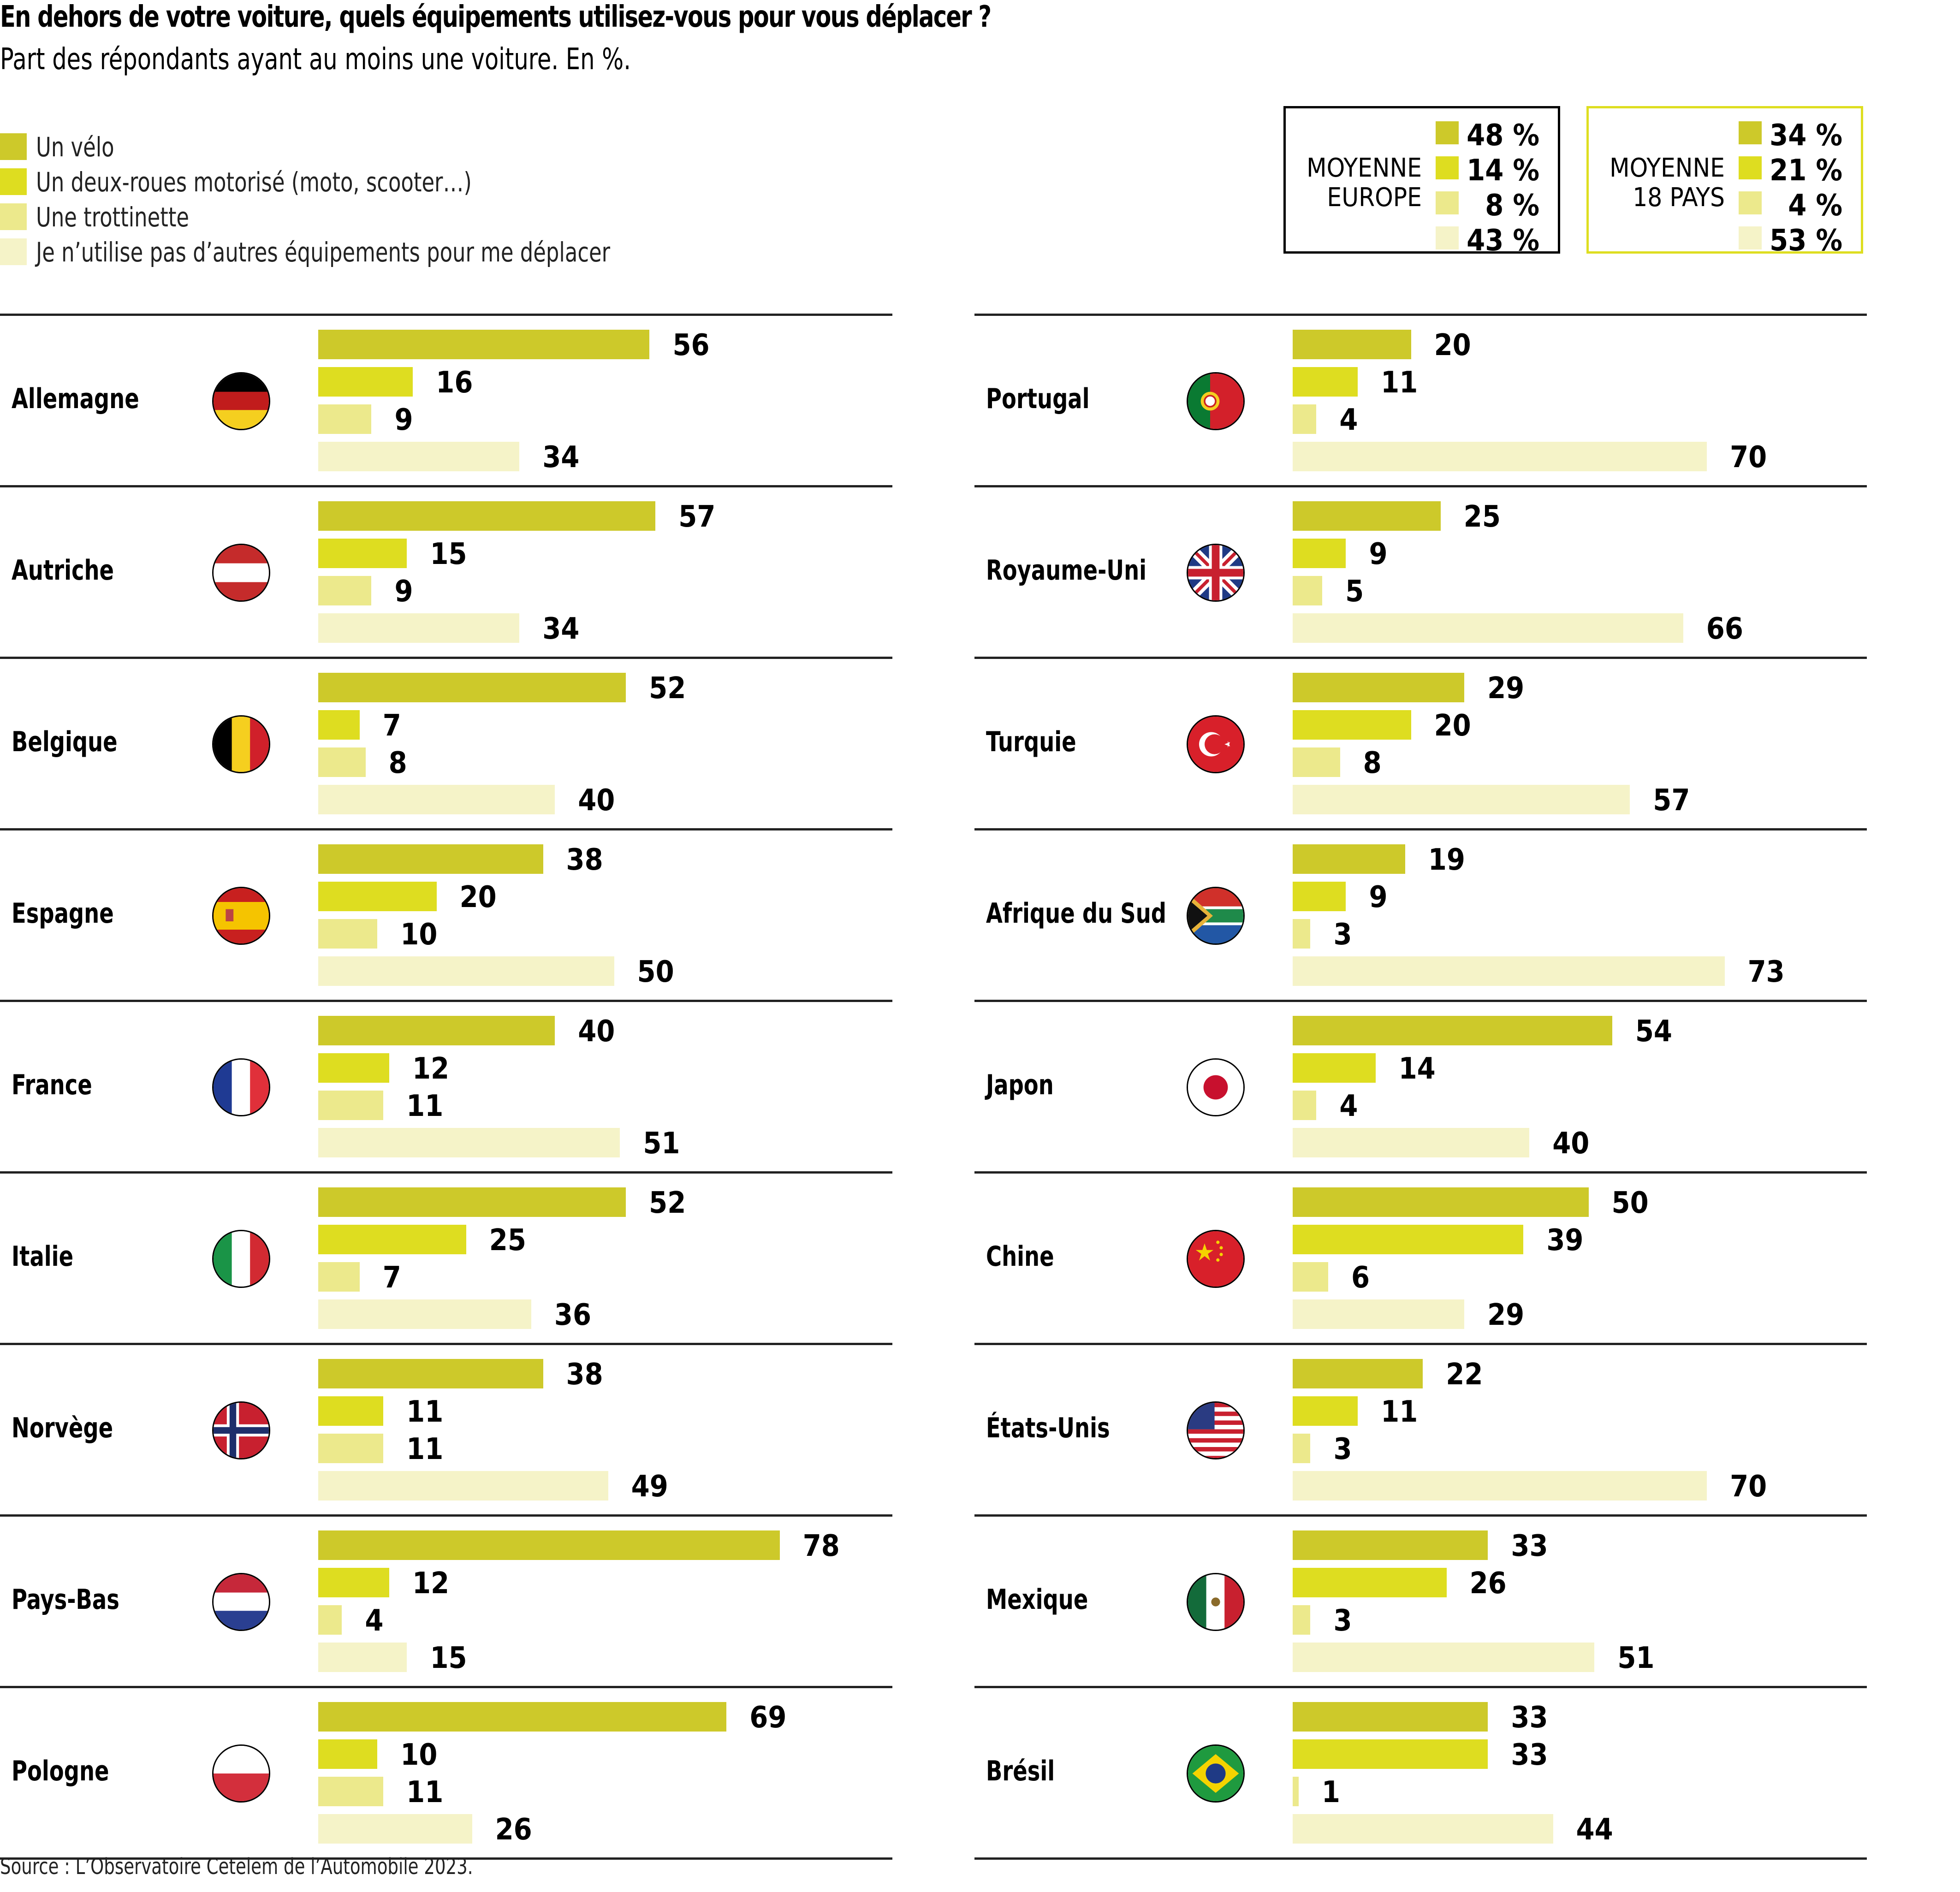 Image resolution: width=1960 pixels, height=1892 pixels. Describe the element at coordinates (1806, 136) in the screenshot. I see `average-value: 34 %` at that location.